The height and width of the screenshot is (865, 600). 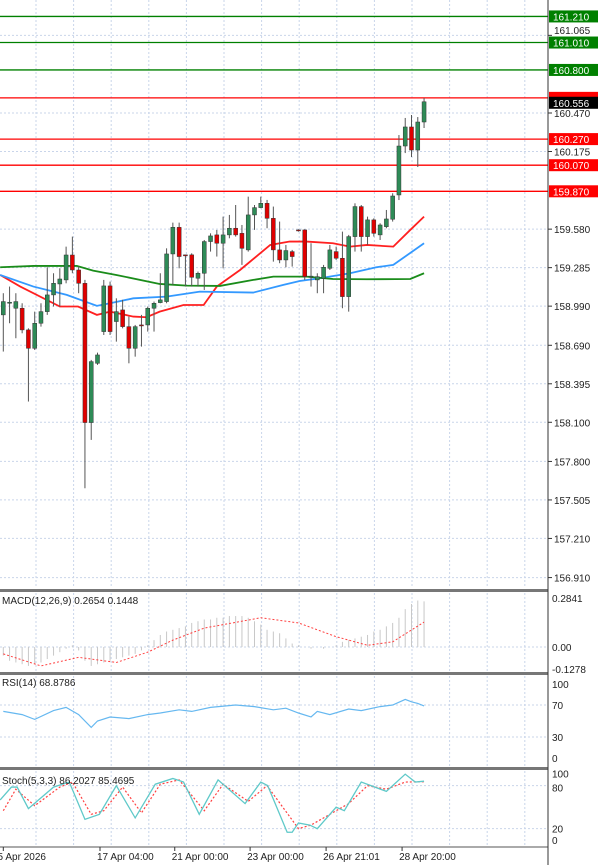 I want to click on price-tick-label: 156.910, so click(x=572, y=579).